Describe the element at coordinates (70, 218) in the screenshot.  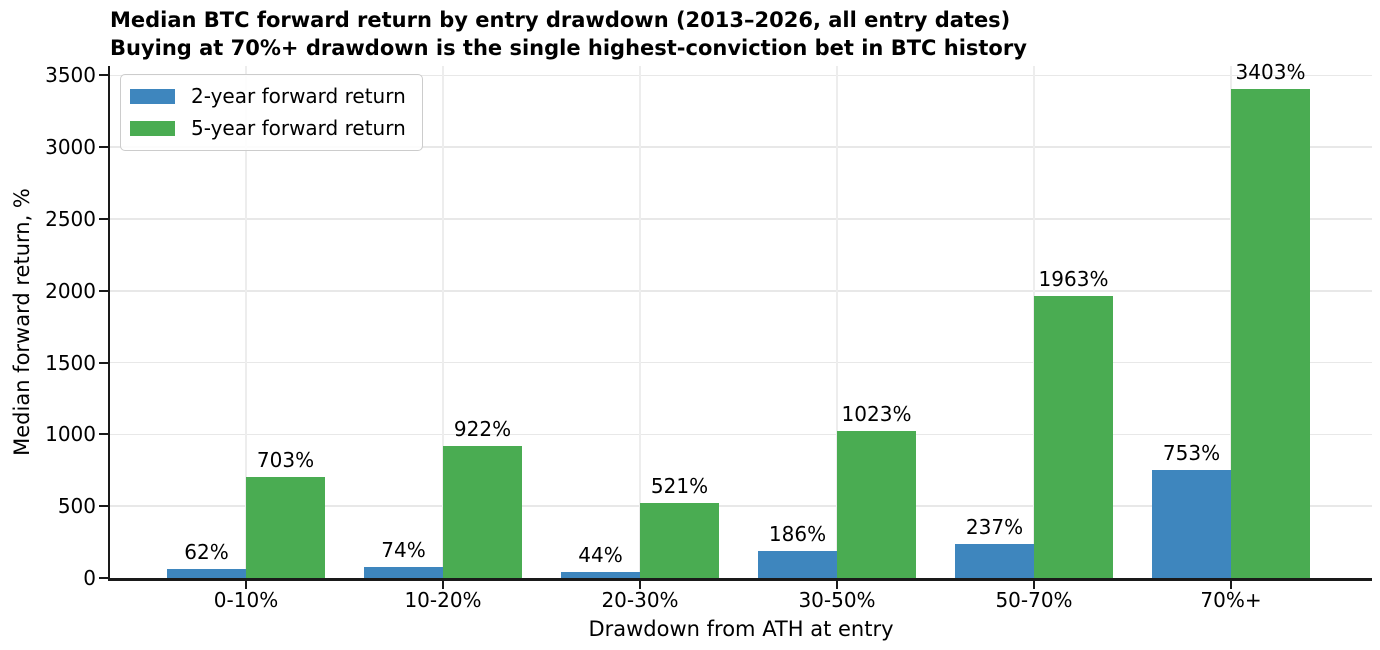
I see `y-tick-label: 2500` at that location.